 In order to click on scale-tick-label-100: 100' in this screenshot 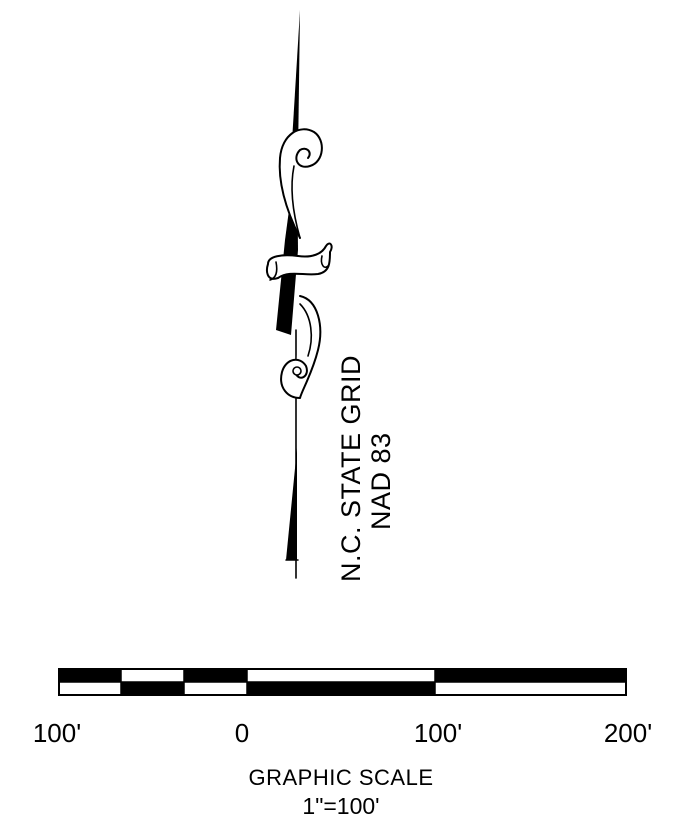, I will do `click(438, 733)`.